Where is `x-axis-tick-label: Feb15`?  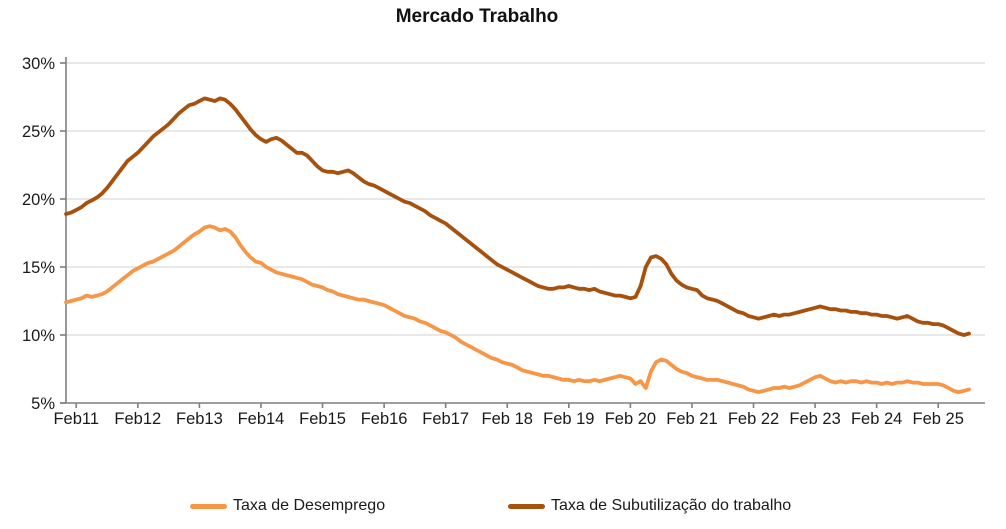
x-axis-tick-label: Feb15 is located at coordinates (322, 419).